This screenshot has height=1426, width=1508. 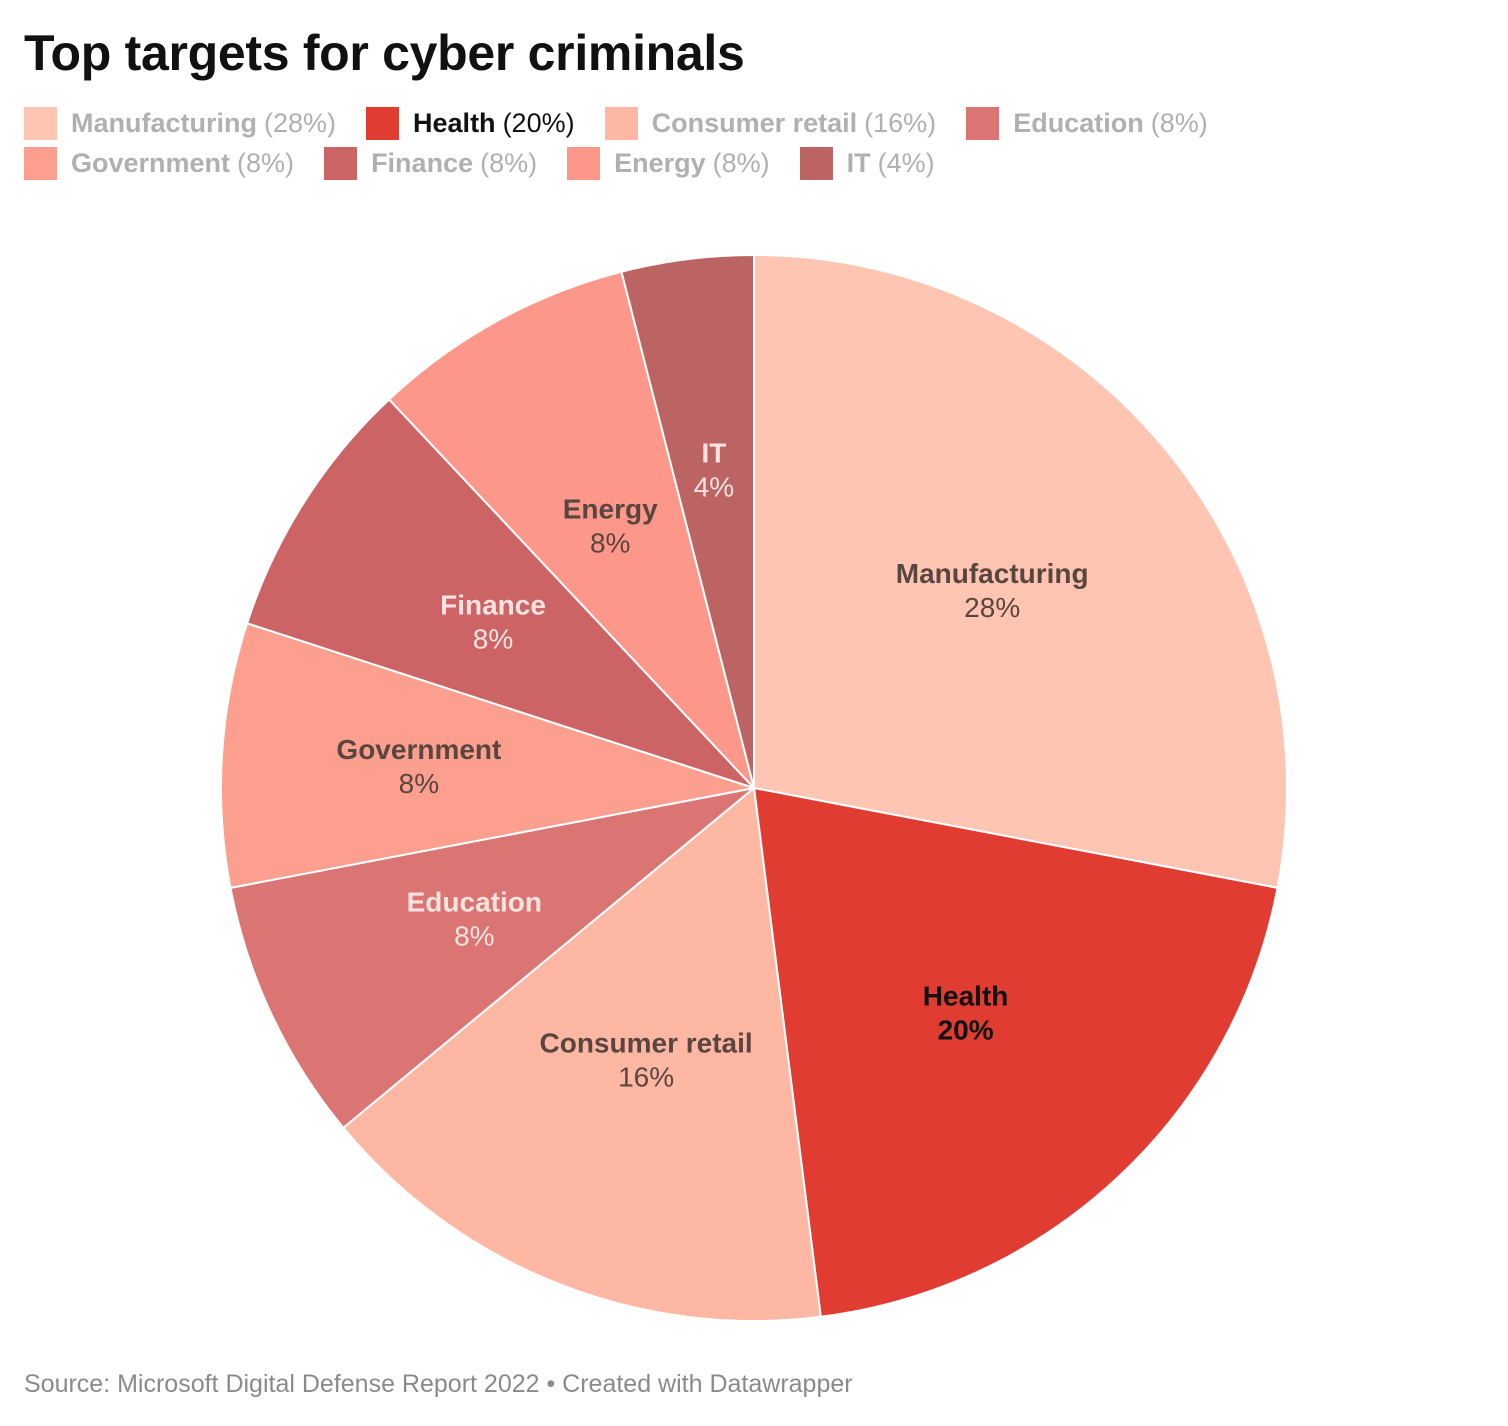 I want to click on legend-value: (16%), so click(x=900, y=122).